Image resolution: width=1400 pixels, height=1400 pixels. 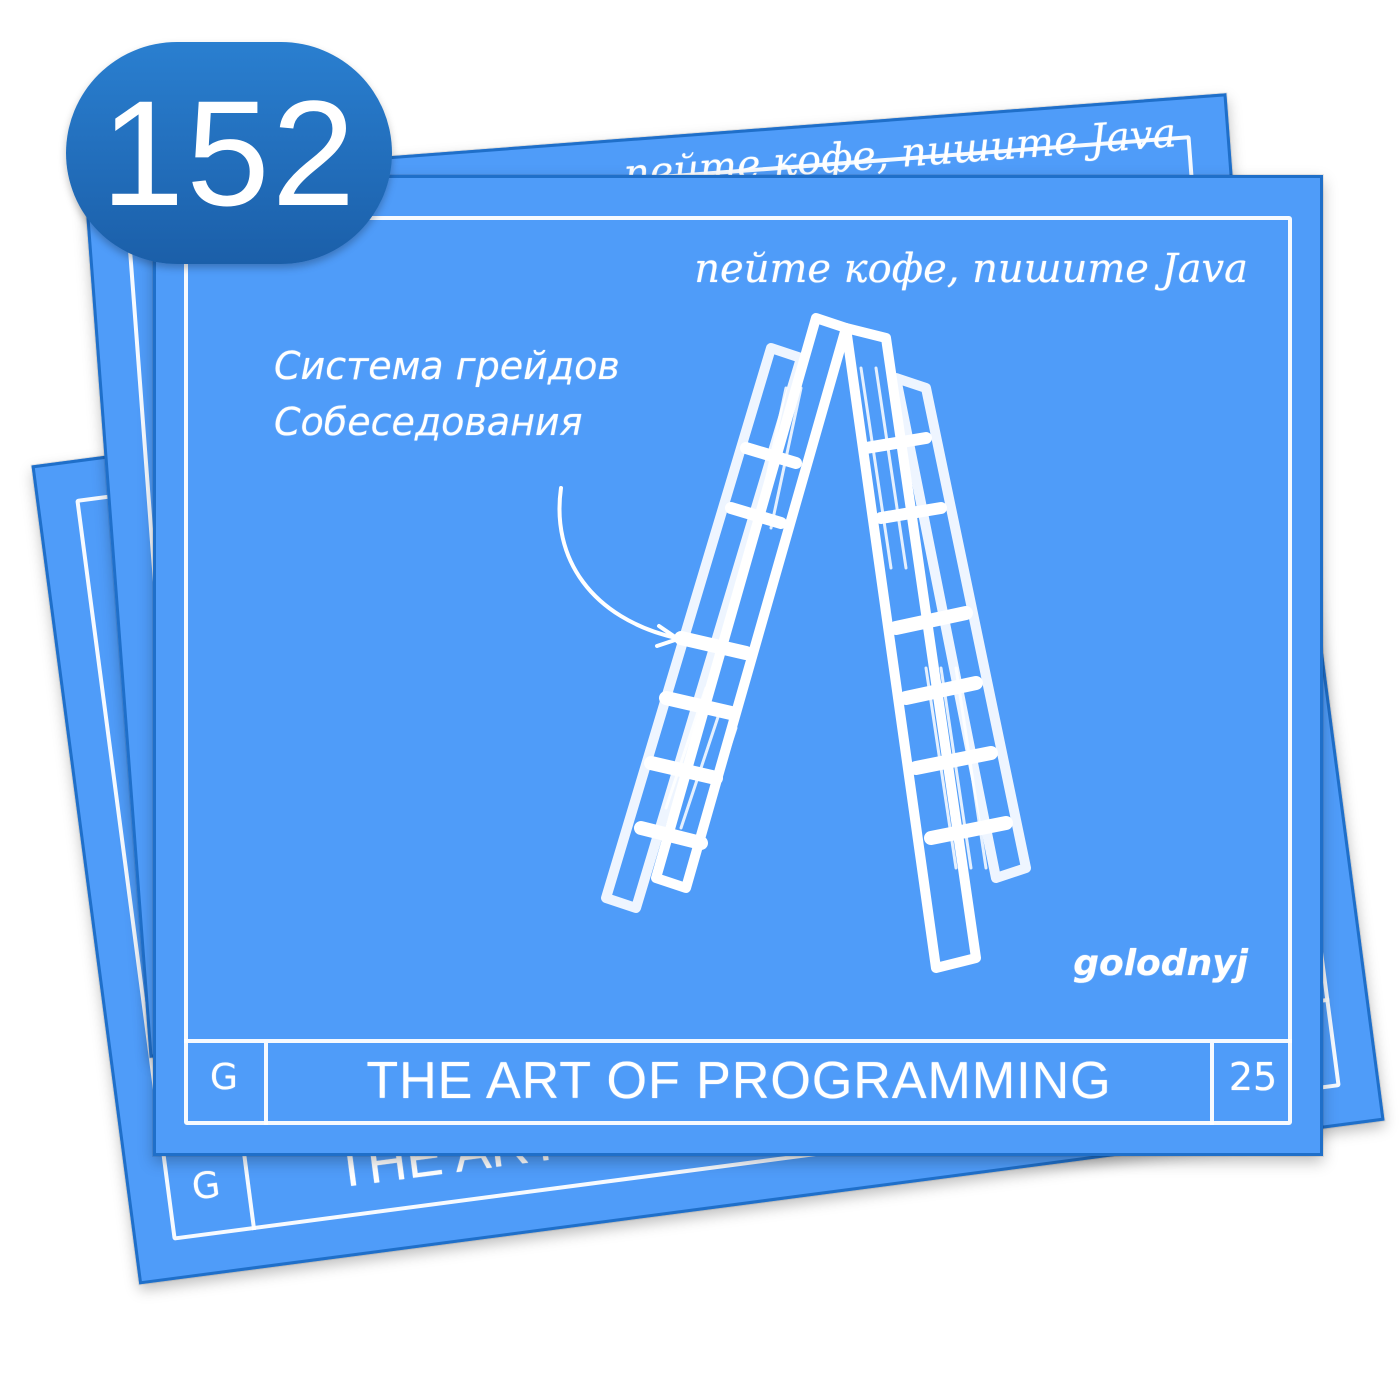 I want to click on episode-badge: 152, so click(x=229, y=153).